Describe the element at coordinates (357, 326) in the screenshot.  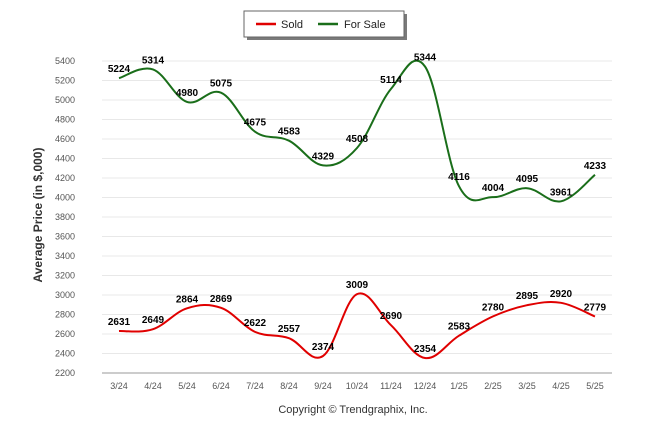
I see `series-line-sold` at that location.